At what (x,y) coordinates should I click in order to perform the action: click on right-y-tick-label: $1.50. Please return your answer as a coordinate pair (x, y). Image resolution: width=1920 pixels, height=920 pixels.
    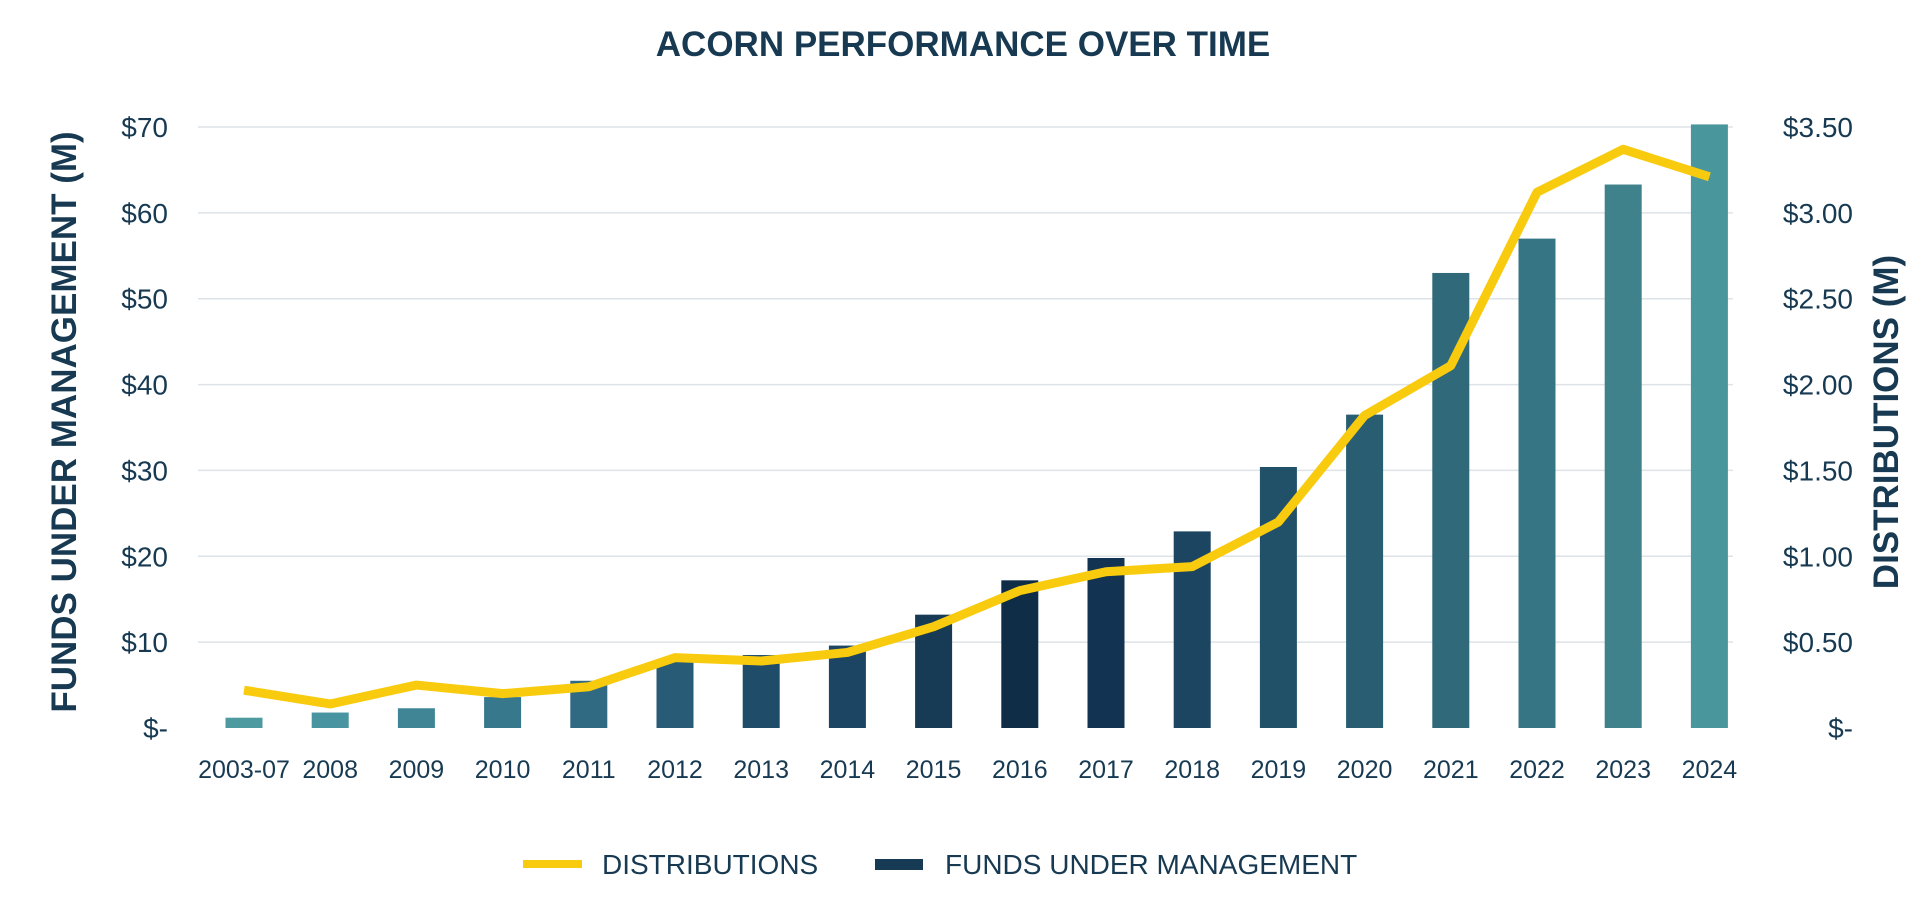
    Looking at the image, I should click on (1818, 470).